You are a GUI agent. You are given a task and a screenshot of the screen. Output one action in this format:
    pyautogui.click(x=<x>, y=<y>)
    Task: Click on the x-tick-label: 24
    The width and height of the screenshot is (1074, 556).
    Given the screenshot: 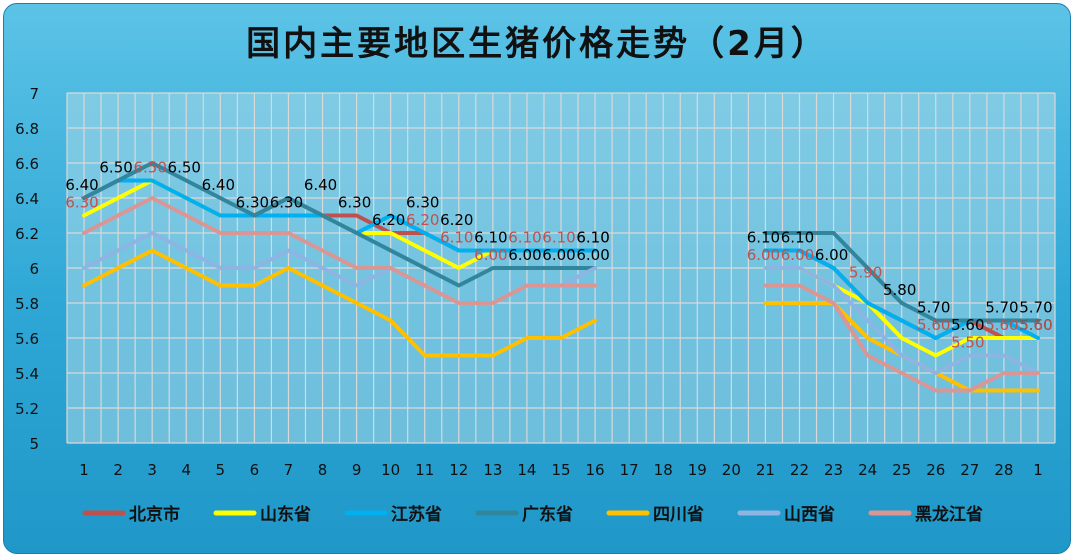 What is the action you would take?
    pyautogui.click(x=867, y=470)
    